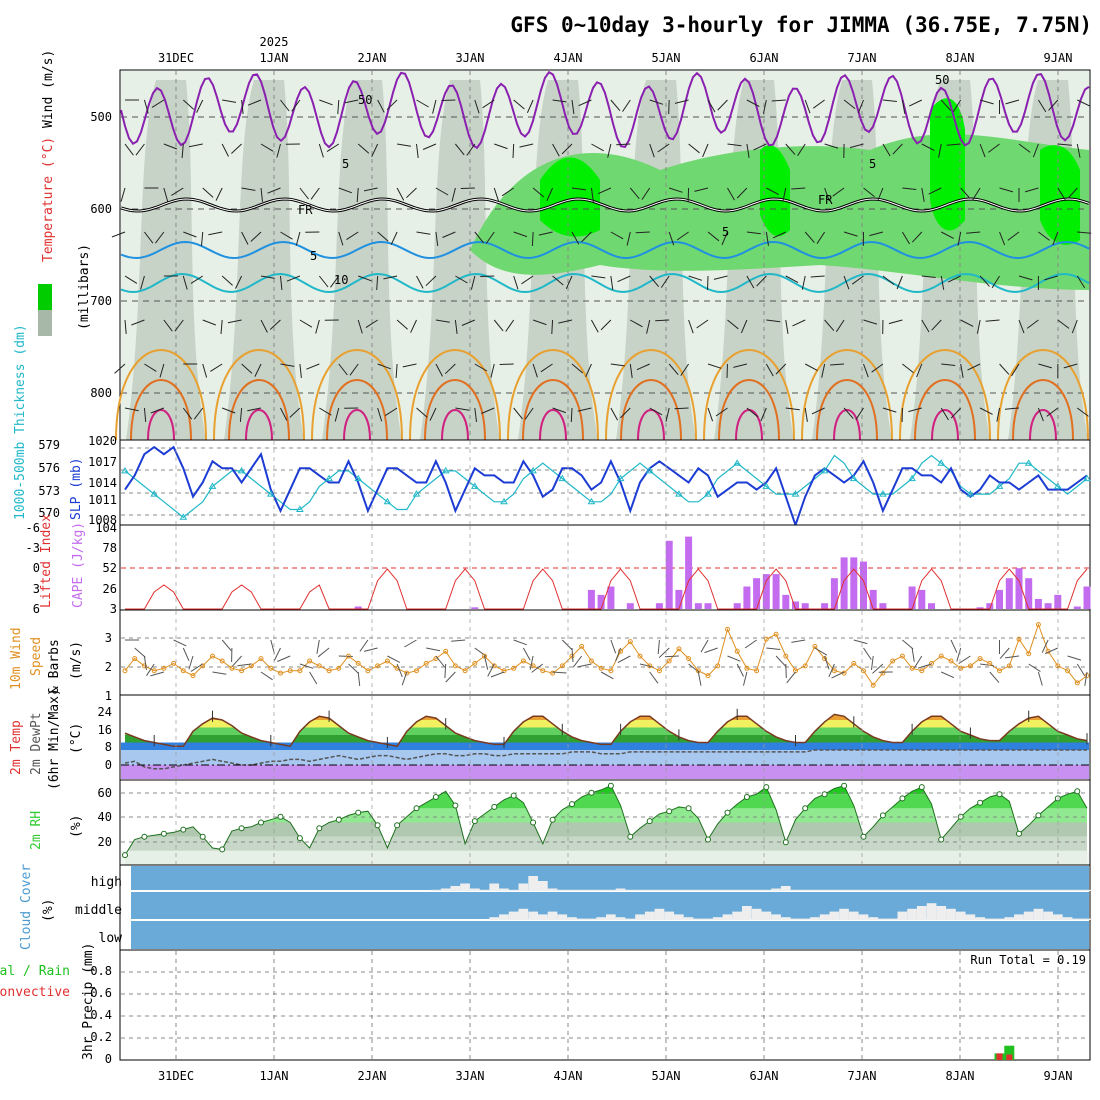 Image resolution: width=1100 pixels, height=1100 pixels. What do you see at coordinates (36, 589) in the screenshot?
I see `li-tick-3: 3` at bounding box center [36, 589].